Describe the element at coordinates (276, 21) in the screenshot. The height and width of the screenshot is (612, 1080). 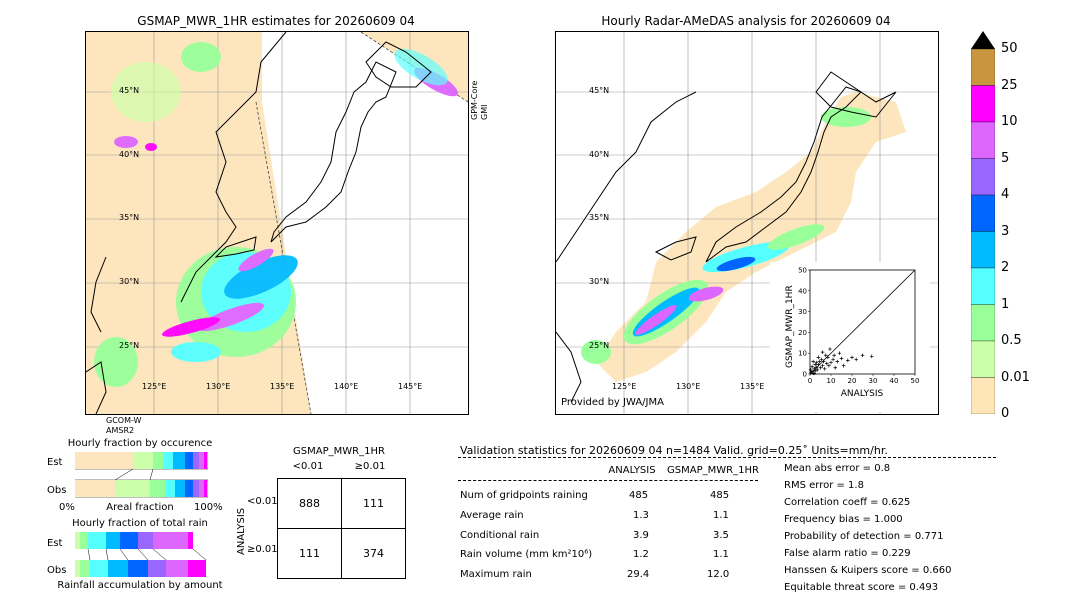
I see `left-map-title: GSMAP_MWR_1HR estimates for 20260609 04` at that location.